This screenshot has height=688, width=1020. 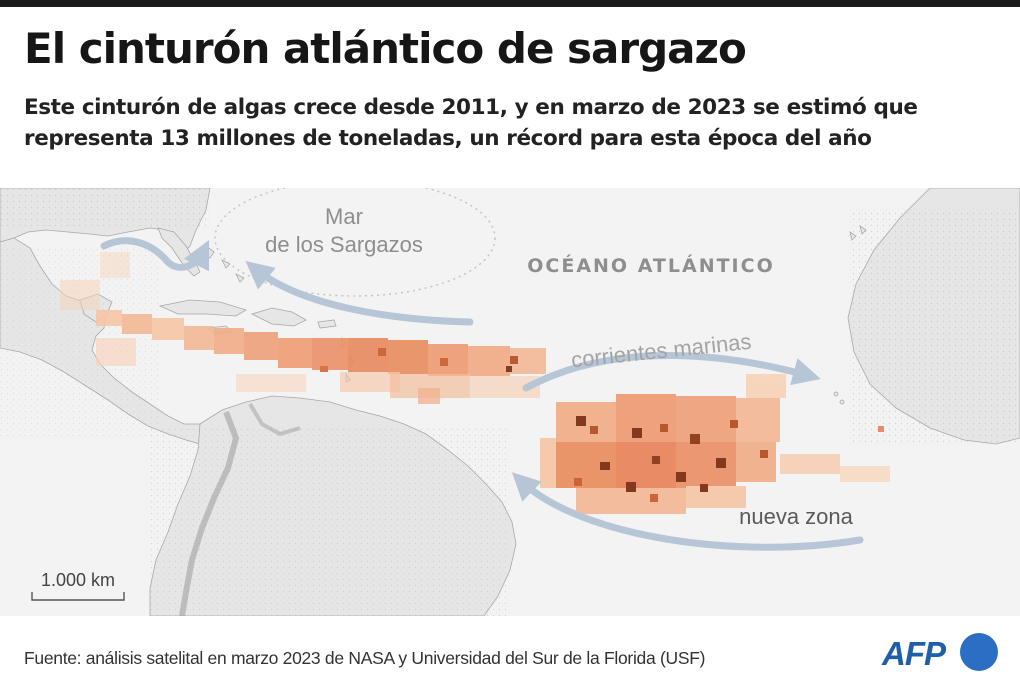 What do you see at coordinates (796, 516) in the screenshot?
I see `new-zone-label: nueva zona` at bounding box center [796, 516].